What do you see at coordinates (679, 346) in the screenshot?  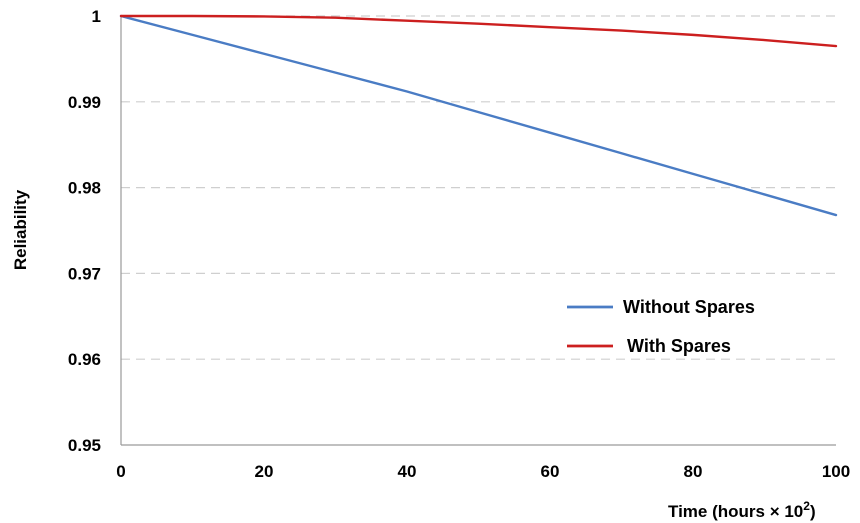 I see `legend-label: With Spares` at bounding box center [679, 346].